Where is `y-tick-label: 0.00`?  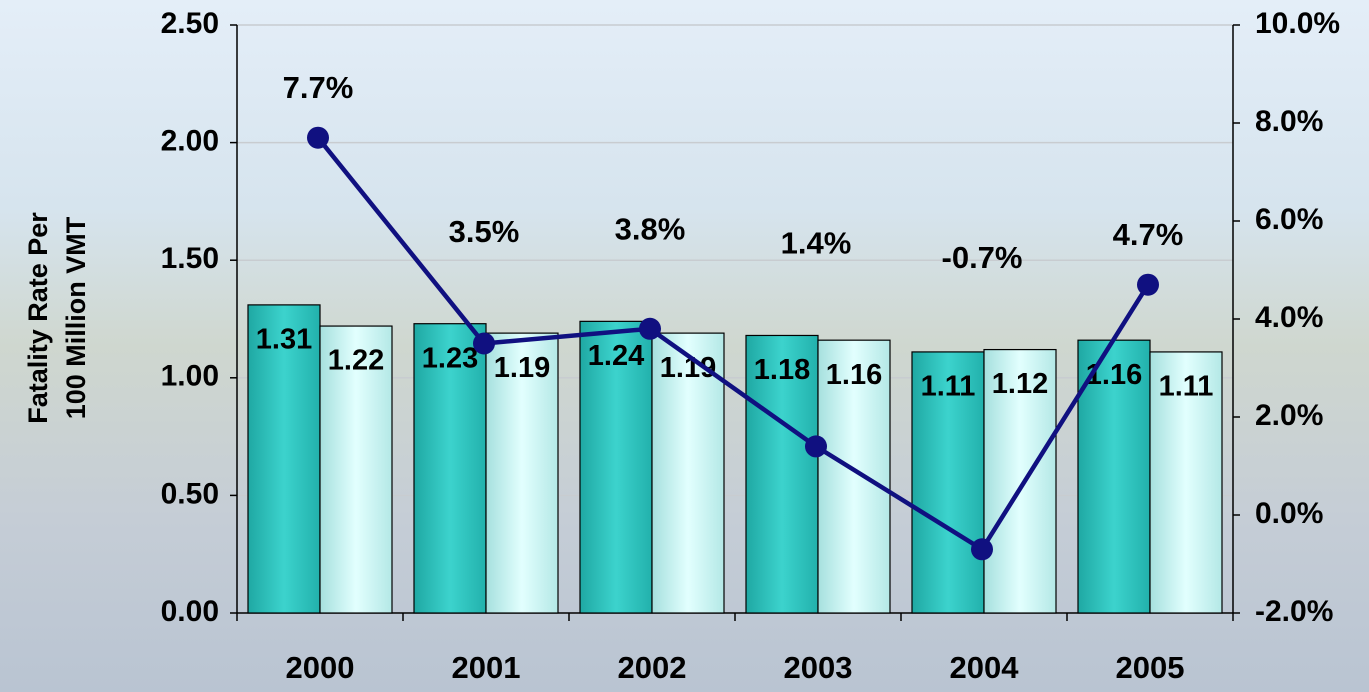 y-tick-label: 0.00 is located at coordinates (190, 611).